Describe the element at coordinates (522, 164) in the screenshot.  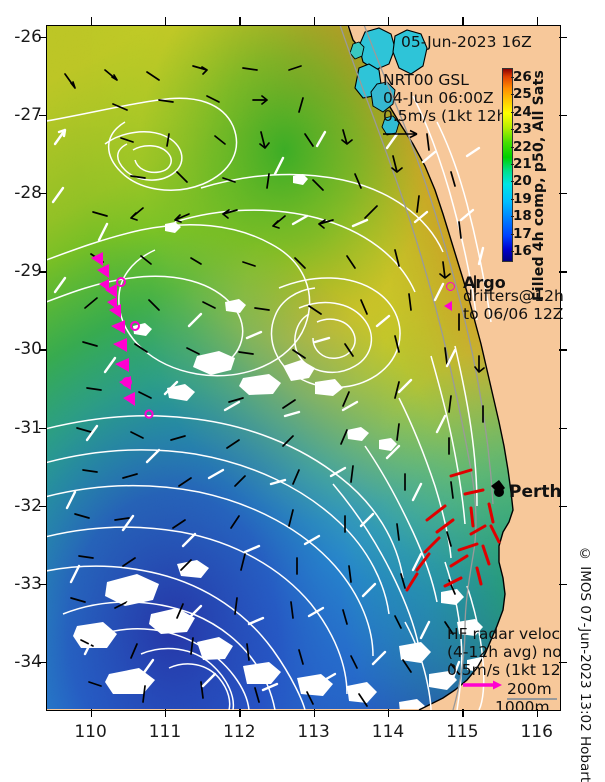
I see `colorbar-tick-21: 21` at that location.